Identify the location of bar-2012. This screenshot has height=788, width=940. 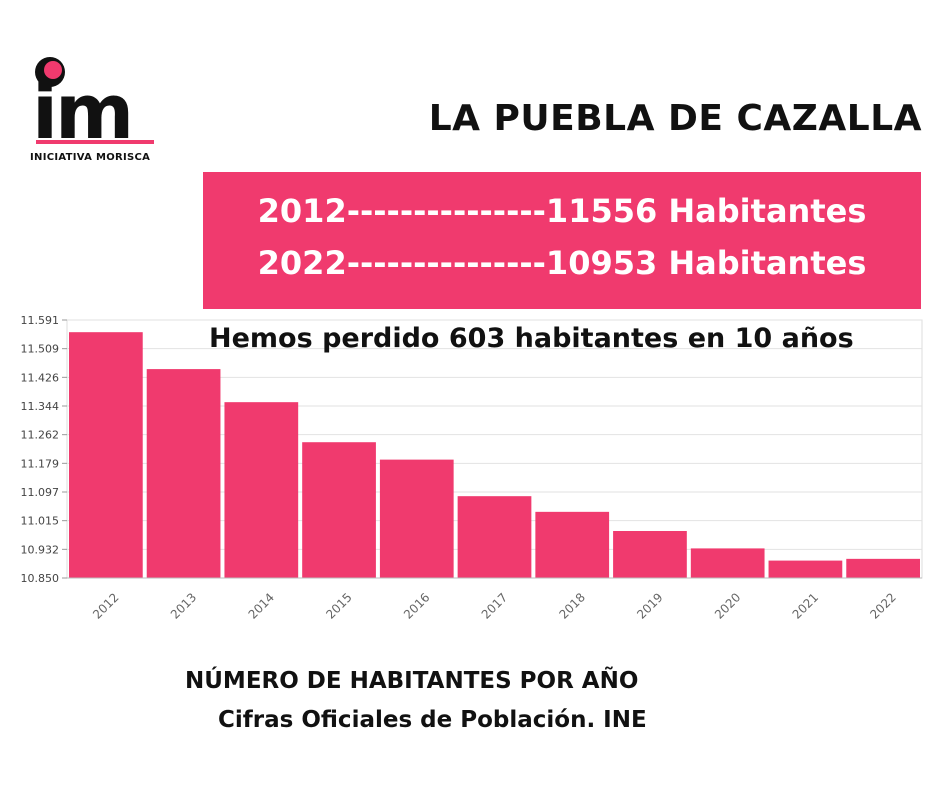
(106, 455).